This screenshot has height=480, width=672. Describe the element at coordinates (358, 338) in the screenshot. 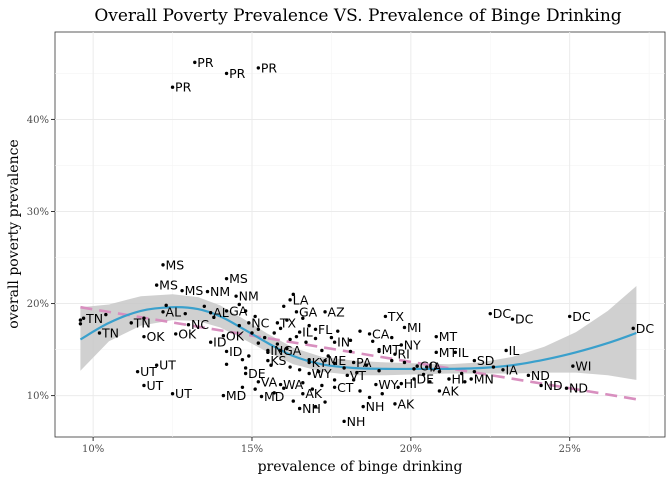

I see `smooth-fit-layer` at that location.